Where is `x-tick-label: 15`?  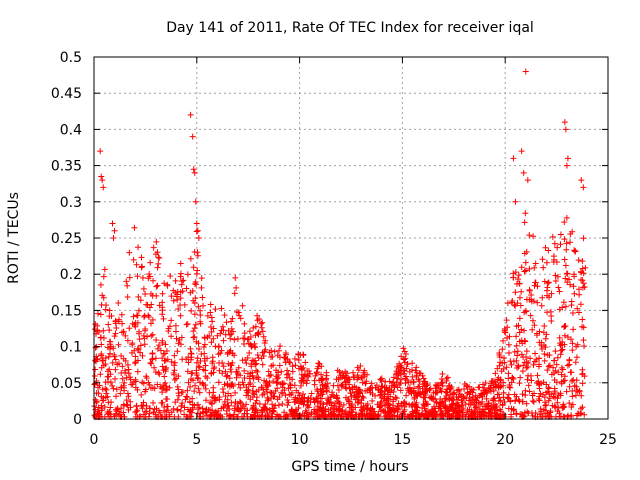 x-tick-label: 15 is located at coordinates (402, 440).